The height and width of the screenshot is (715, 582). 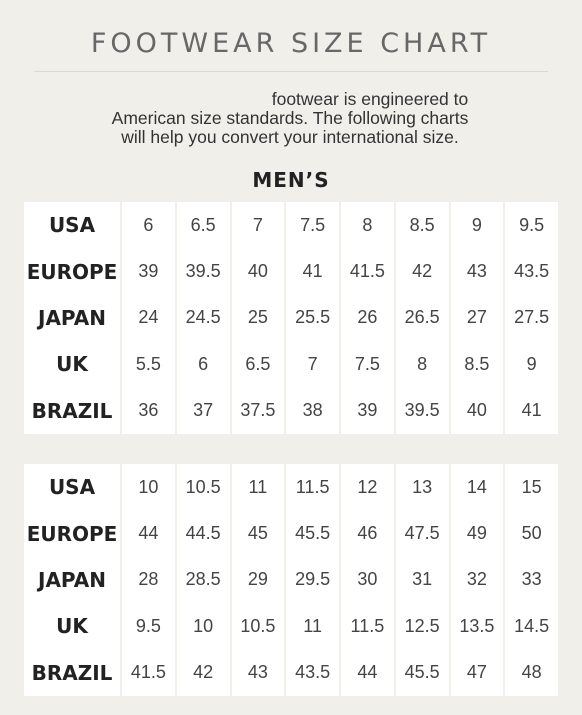 I want to click on size-cell: 27.5, so click(x=531, y=318).